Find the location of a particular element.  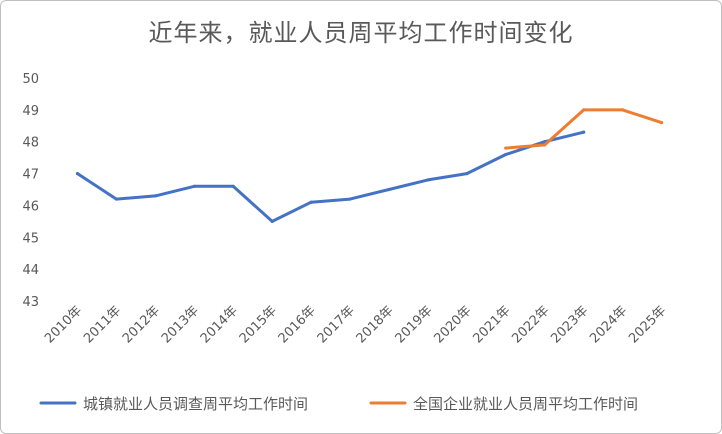

y-tick-label: 48 is located at coordinates (30, 143).